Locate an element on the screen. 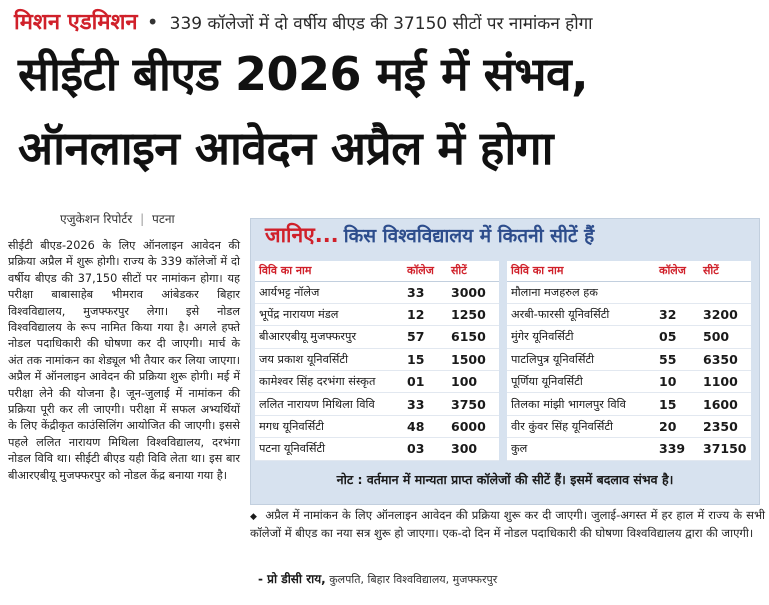  cell-university-name: पटना यूनिवर्सिटी is located at coordinates (329, 449).